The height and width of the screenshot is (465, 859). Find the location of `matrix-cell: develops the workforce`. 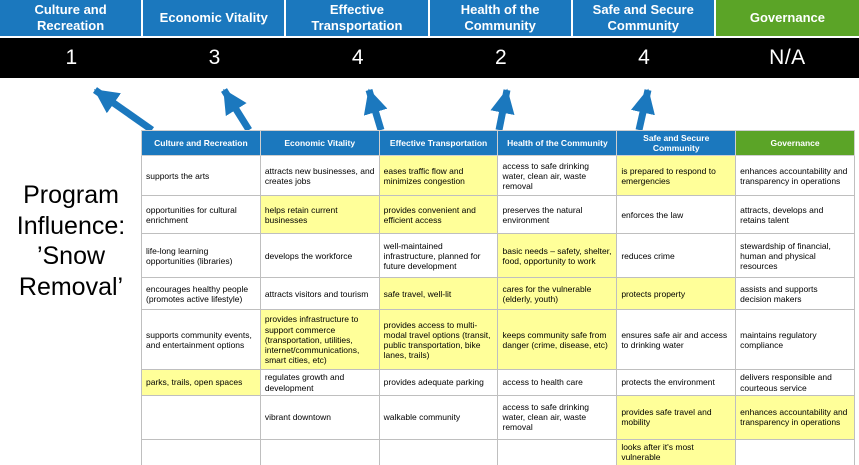

matrix-cell: develops the workforce is located at coordinates (319, 256).